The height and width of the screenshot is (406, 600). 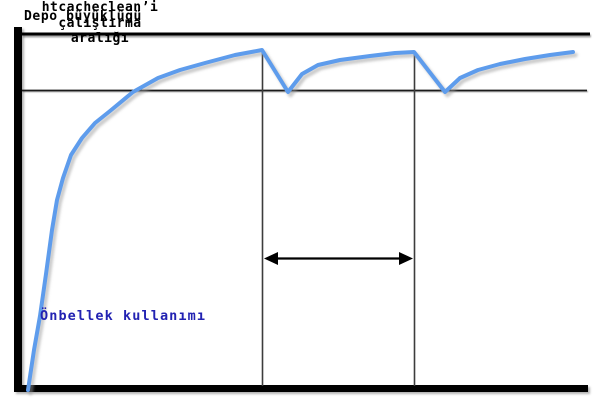 I want to click on arrow-head-left-icon, so click(x=271, y=258).